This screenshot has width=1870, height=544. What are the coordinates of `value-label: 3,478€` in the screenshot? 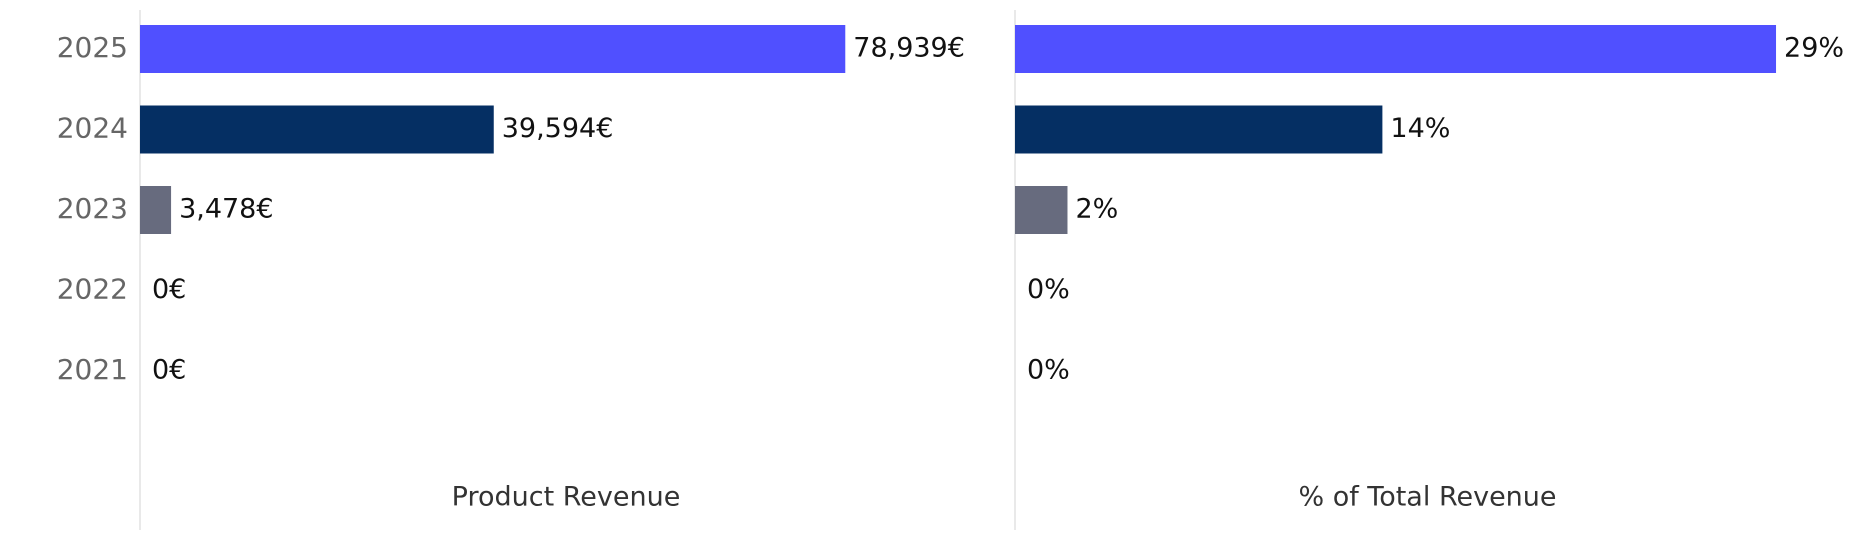 It's located at (226, 209).